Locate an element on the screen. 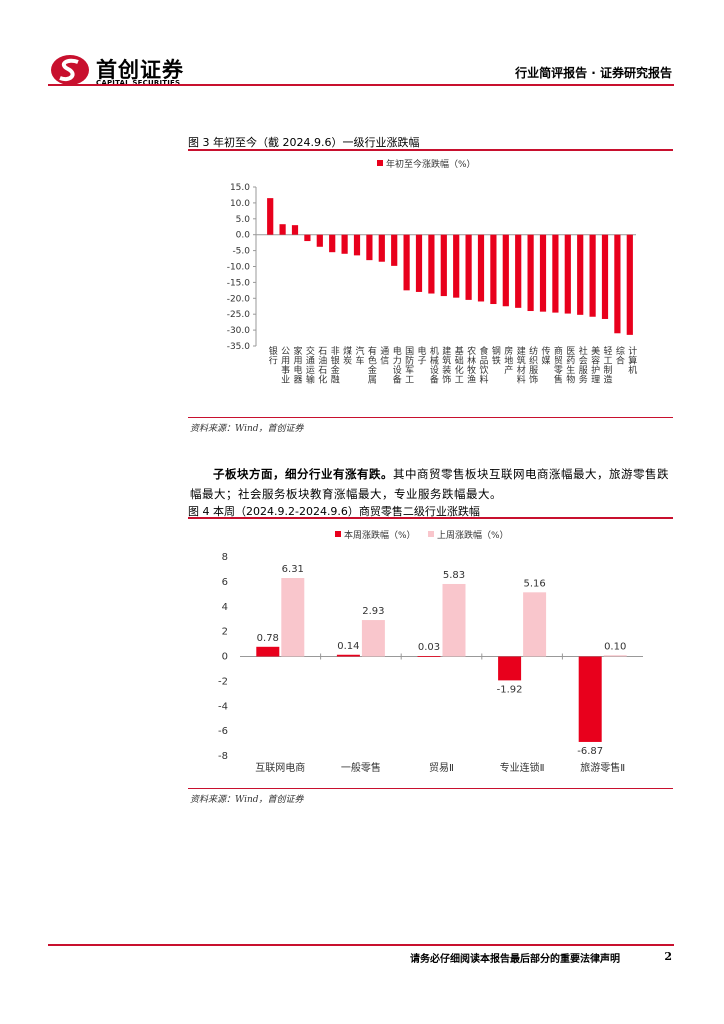  x-tick-label: 有色金属 is located at coordinates (372, 365).